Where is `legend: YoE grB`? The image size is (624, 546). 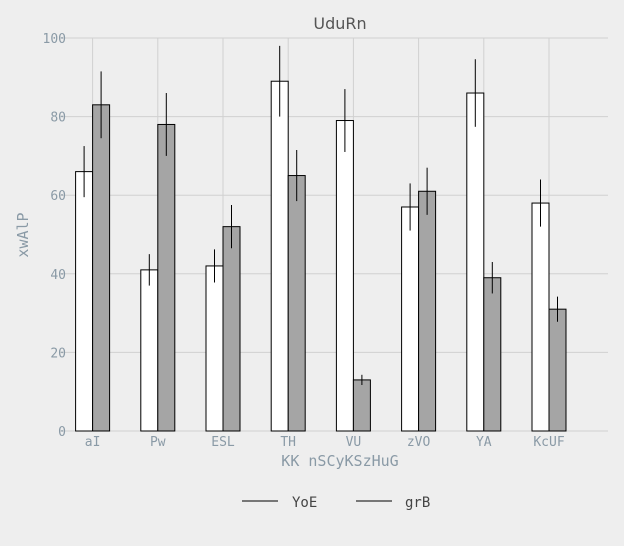
legend: YoE grB is located at coordinates (336, 503).